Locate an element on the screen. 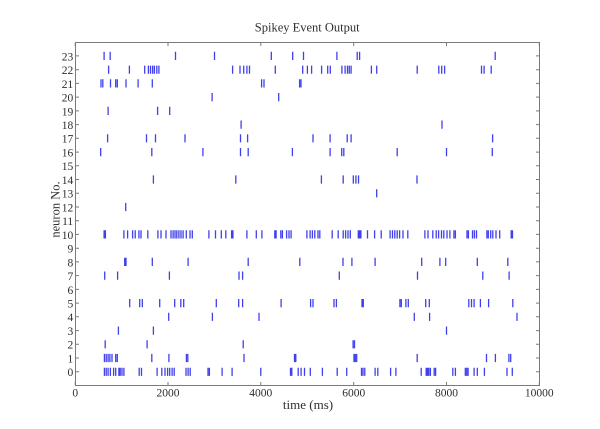  svg-text: 5 is located at coordinates (70, 305).